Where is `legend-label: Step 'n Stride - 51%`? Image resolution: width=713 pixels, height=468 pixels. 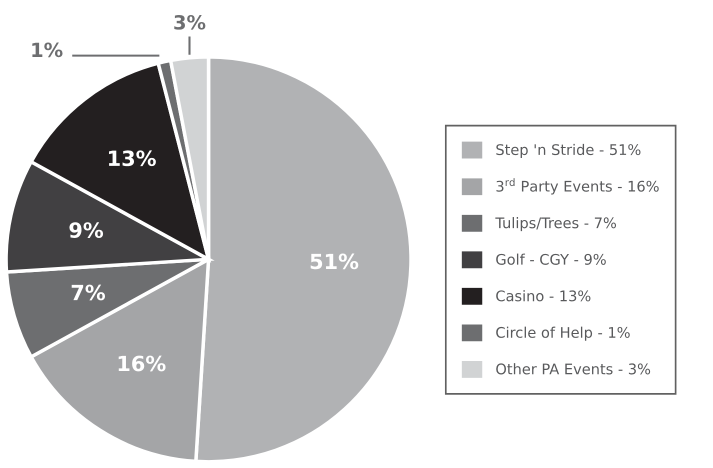
legend-label: Step 'n Stride - 51% is located at coordinates (568, 151).